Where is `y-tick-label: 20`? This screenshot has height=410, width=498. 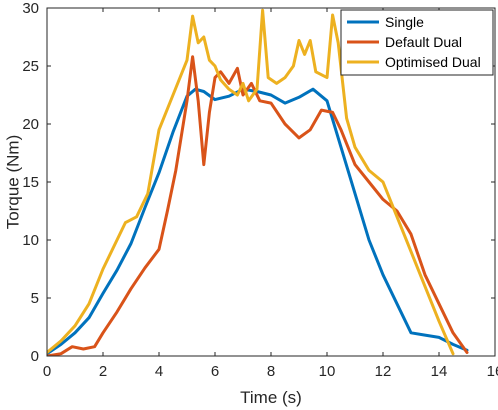 y-tick-label: 20 is located at coordinates (30, 124).